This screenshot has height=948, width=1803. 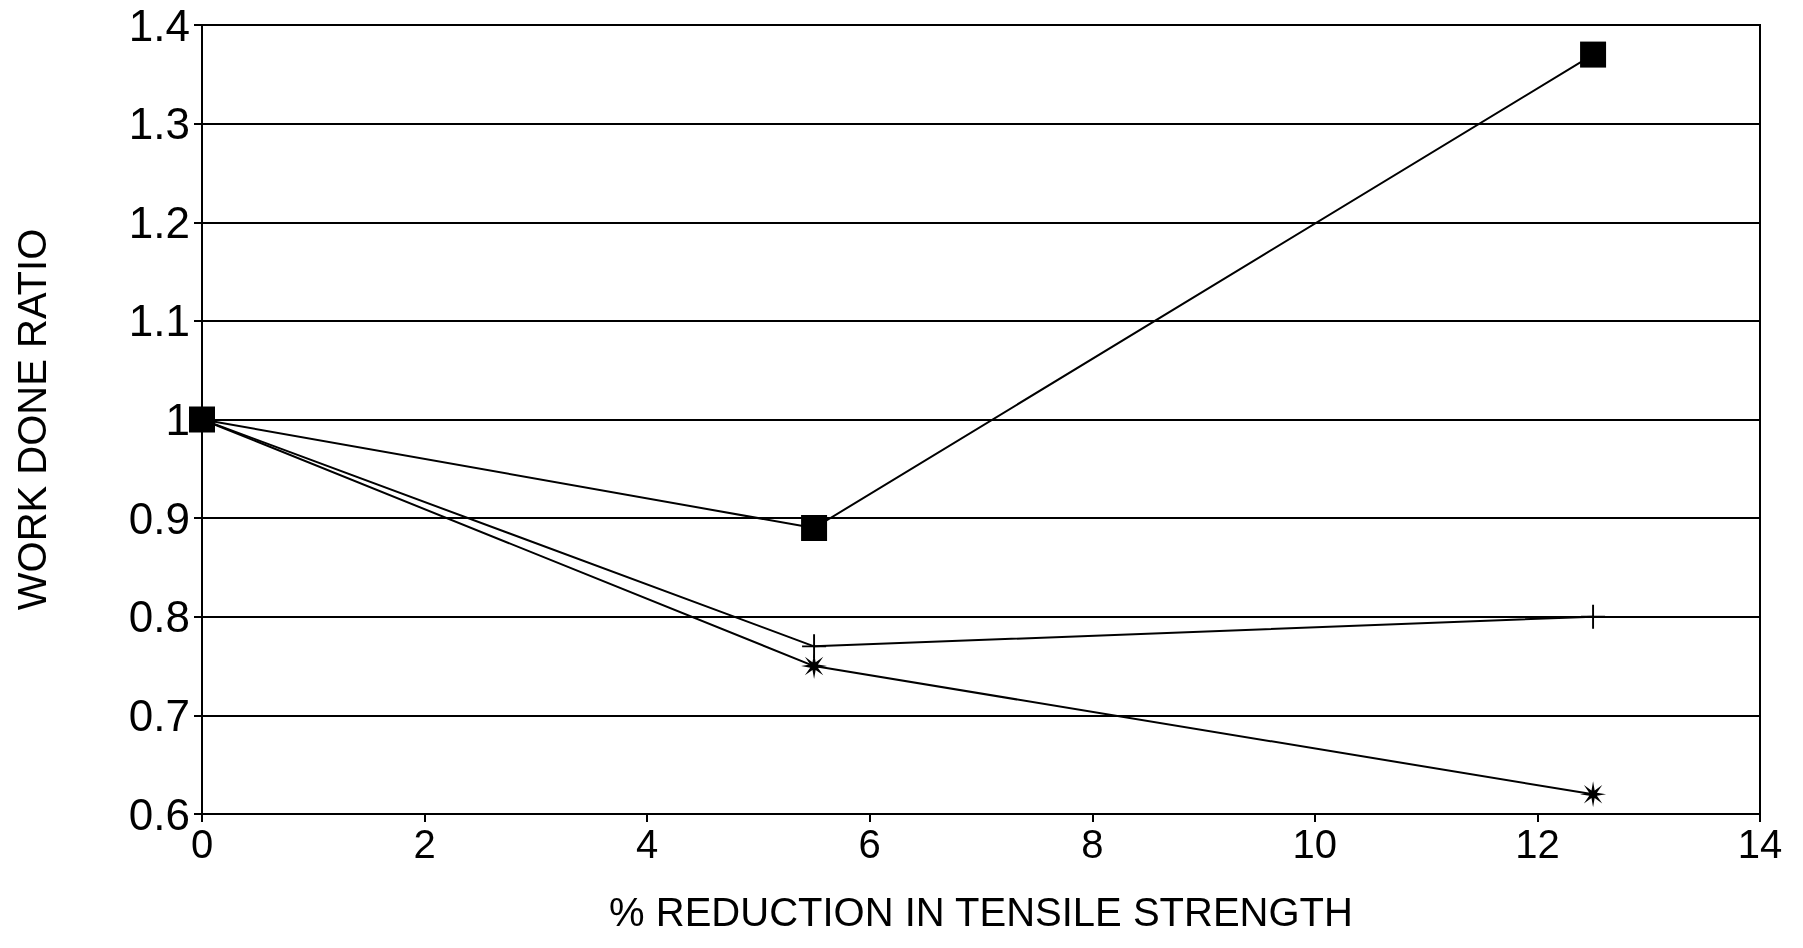 I want to click on y-tick-label: 0.9, so click(x=159, y=518).